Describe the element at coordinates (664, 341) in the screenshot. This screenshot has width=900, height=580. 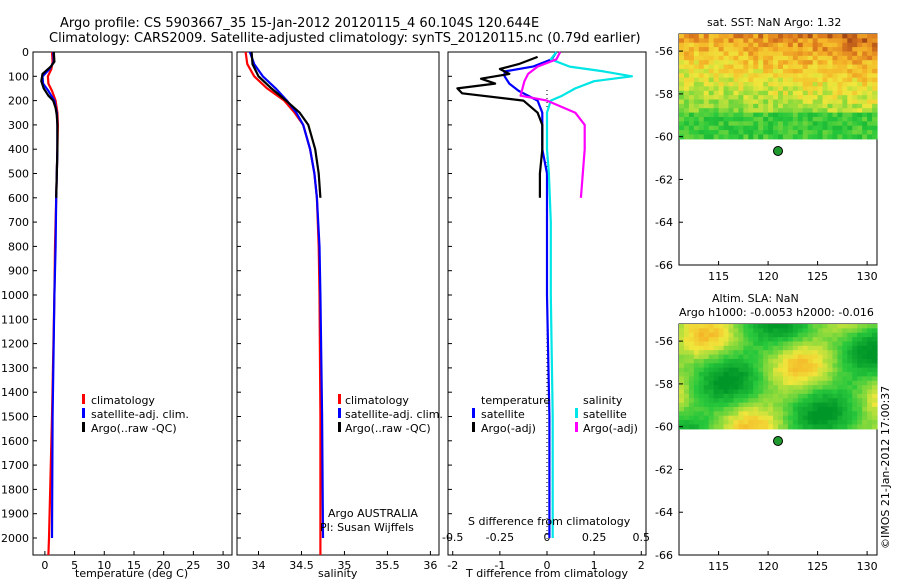
I see `map-y-tick-label: -56` at that location.